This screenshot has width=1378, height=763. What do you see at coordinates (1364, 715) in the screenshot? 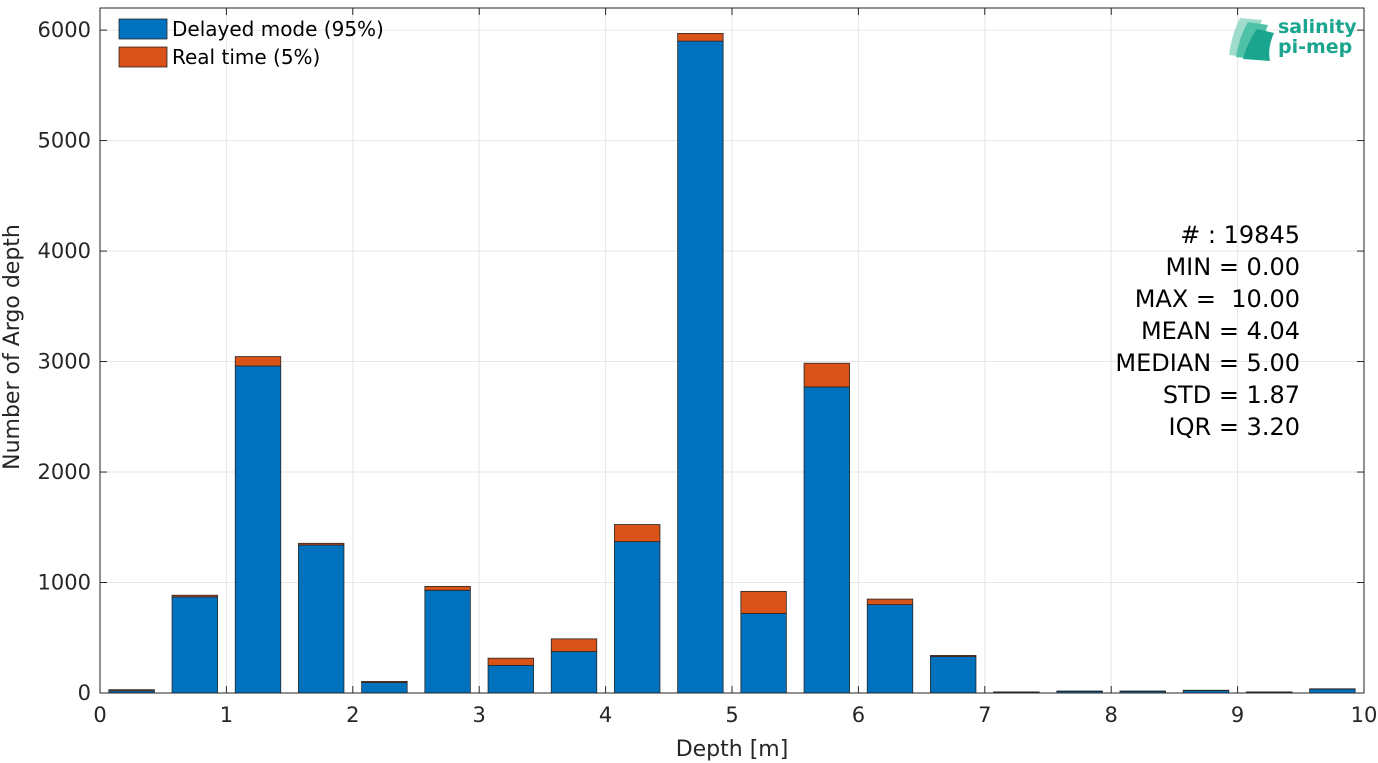
I see `x-tick-label: 10` at bounding box center [1364, 715].